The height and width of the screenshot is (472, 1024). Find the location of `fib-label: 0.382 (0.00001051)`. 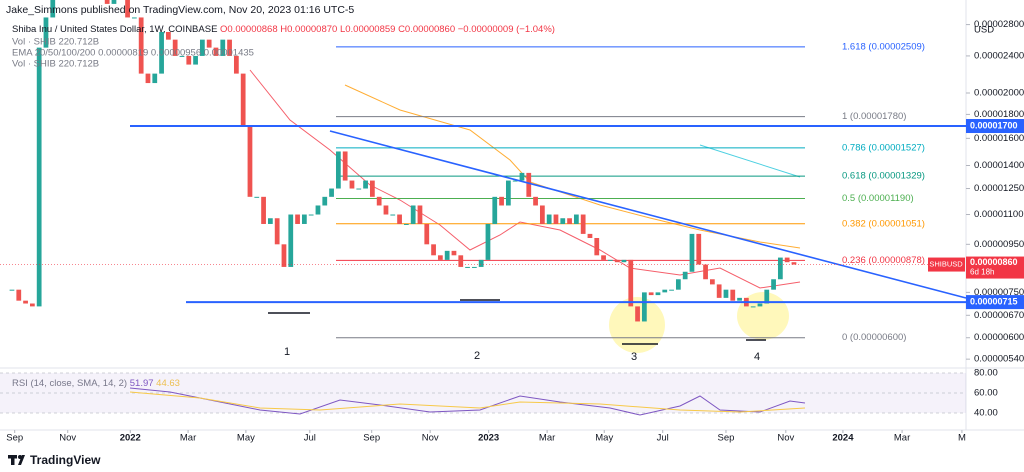

fib-label: 0.382 (0.00001051) is located at coordinates (883, 223).